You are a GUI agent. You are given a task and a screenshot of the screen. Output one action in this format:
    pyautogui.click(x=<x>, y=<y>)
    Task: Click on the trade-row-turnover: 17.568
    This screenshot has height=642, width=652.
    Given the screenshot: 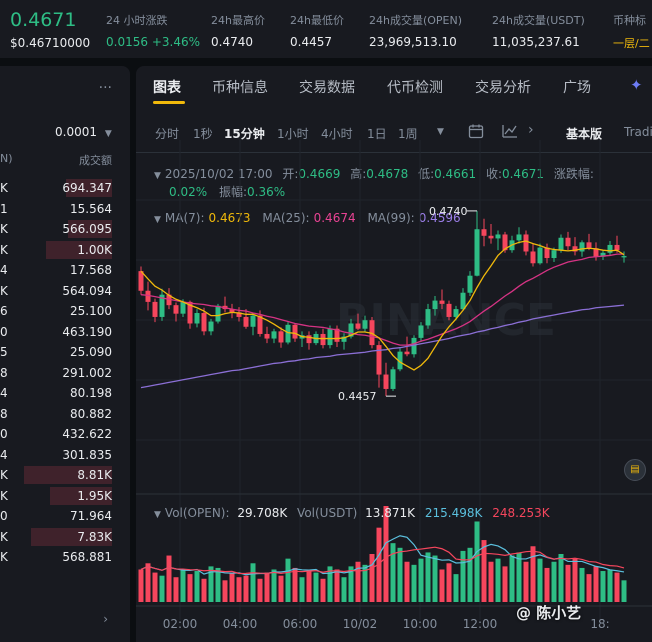 What is the action you would take?
    pyautogui.click(x=91, y=270)
    